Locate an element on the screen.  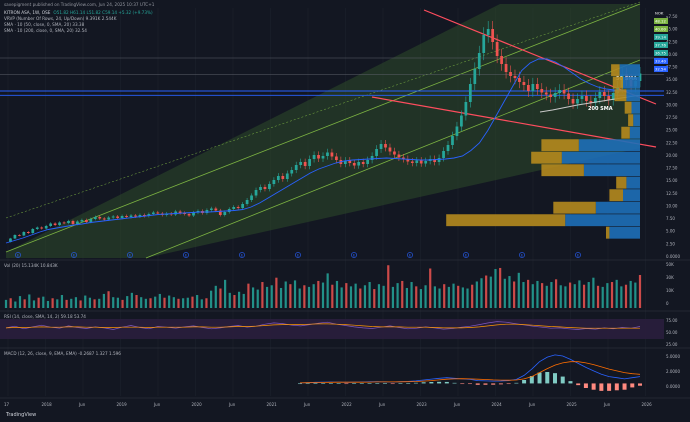
rsi-legend: RSI (14, close, SMA, 14, 2) 59.18 53.74 is located at coordinates (45, 316).